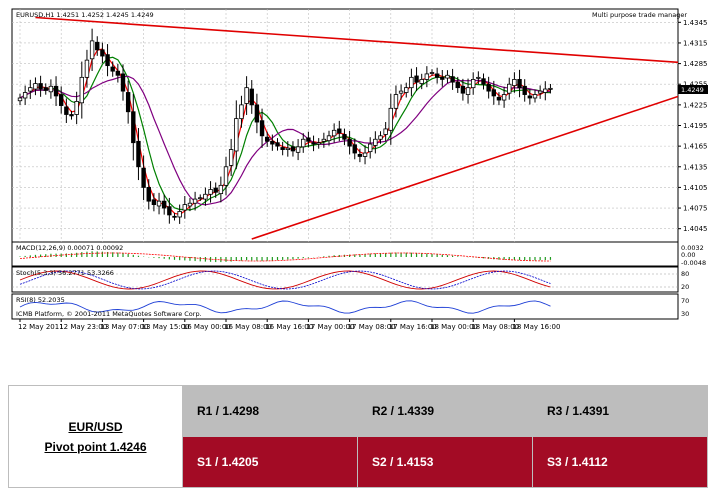  Describe the element at coordinates (289, 327) in the screenshot. I see `x-tick-label: 16 May 16:00` at that location.